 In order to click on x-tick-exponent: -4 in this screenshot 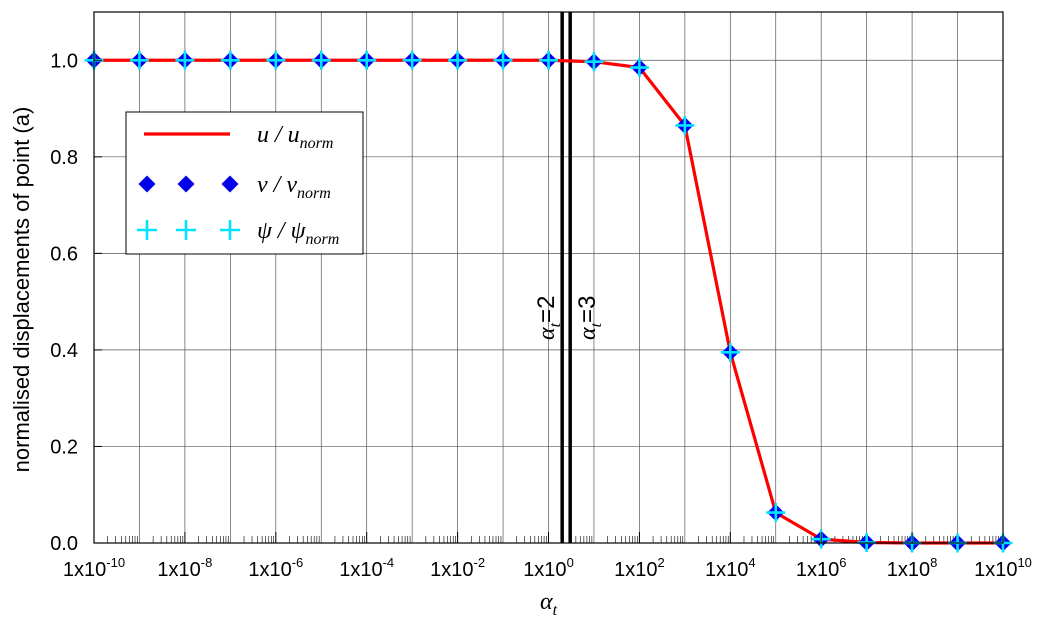, I will do `click(389, 562)`.